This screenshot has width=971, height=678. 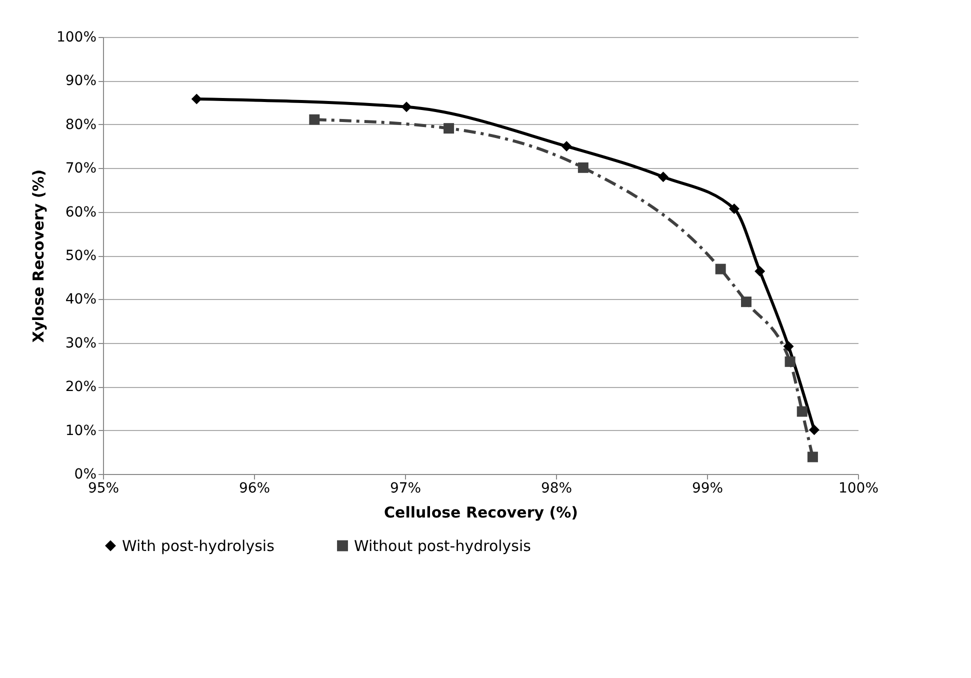 I want to click on y-tick-label: 80%, so click(x=80, y=124).